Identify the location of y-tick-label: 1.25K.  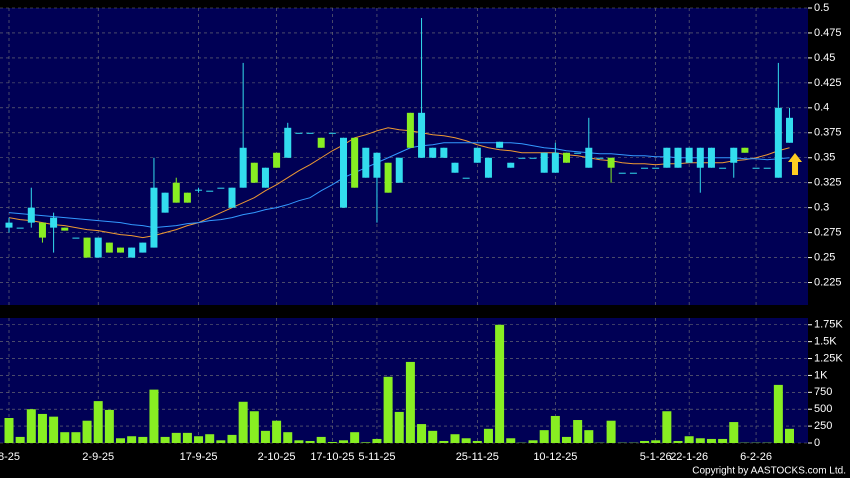
(828, 358).